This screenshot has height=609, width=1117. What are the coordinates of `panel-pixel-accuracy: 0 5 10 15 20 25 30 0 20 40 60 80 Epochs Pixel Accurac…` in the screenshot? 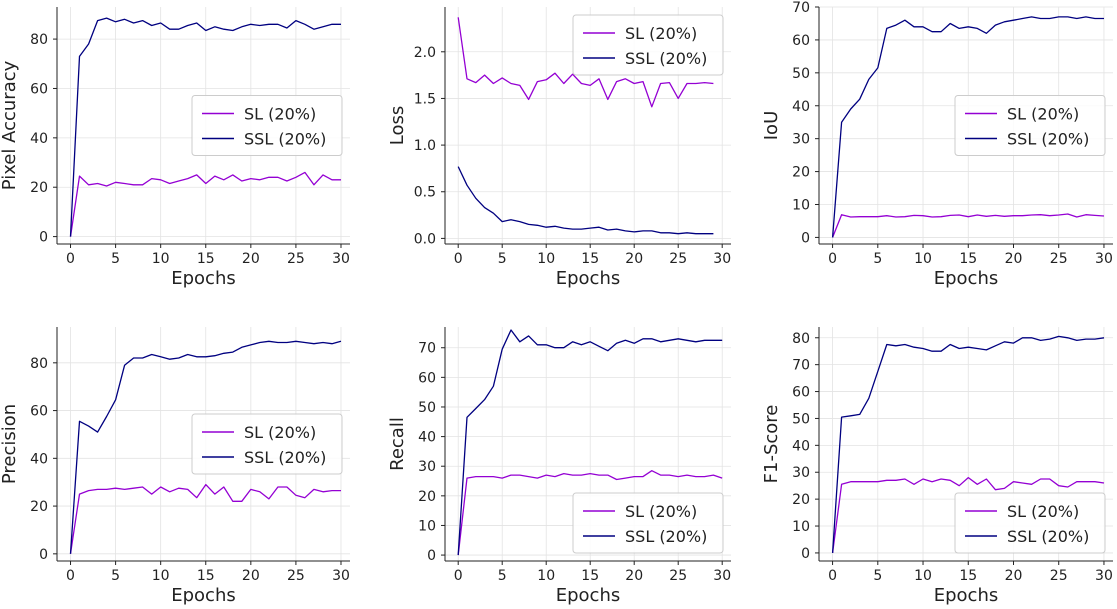 It's located at (175, 148).